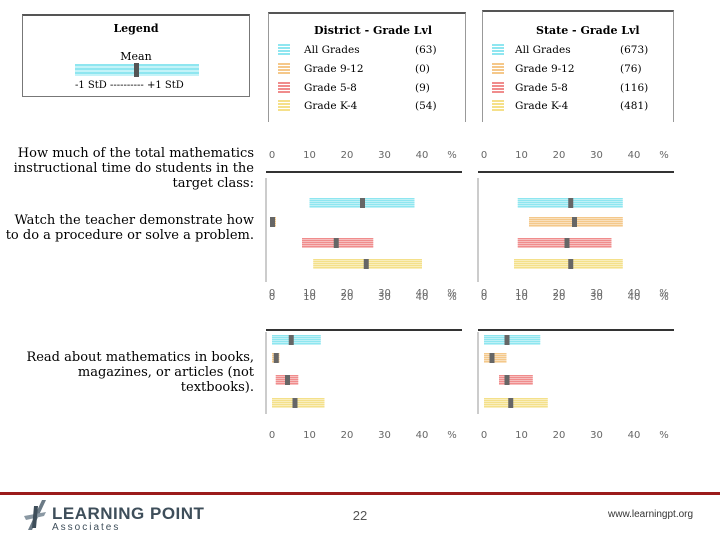  What do you see at coordinates (309, 293) in the screenshot?
I see `district-read-tick-label: 10` at bounding box center [309, 293].